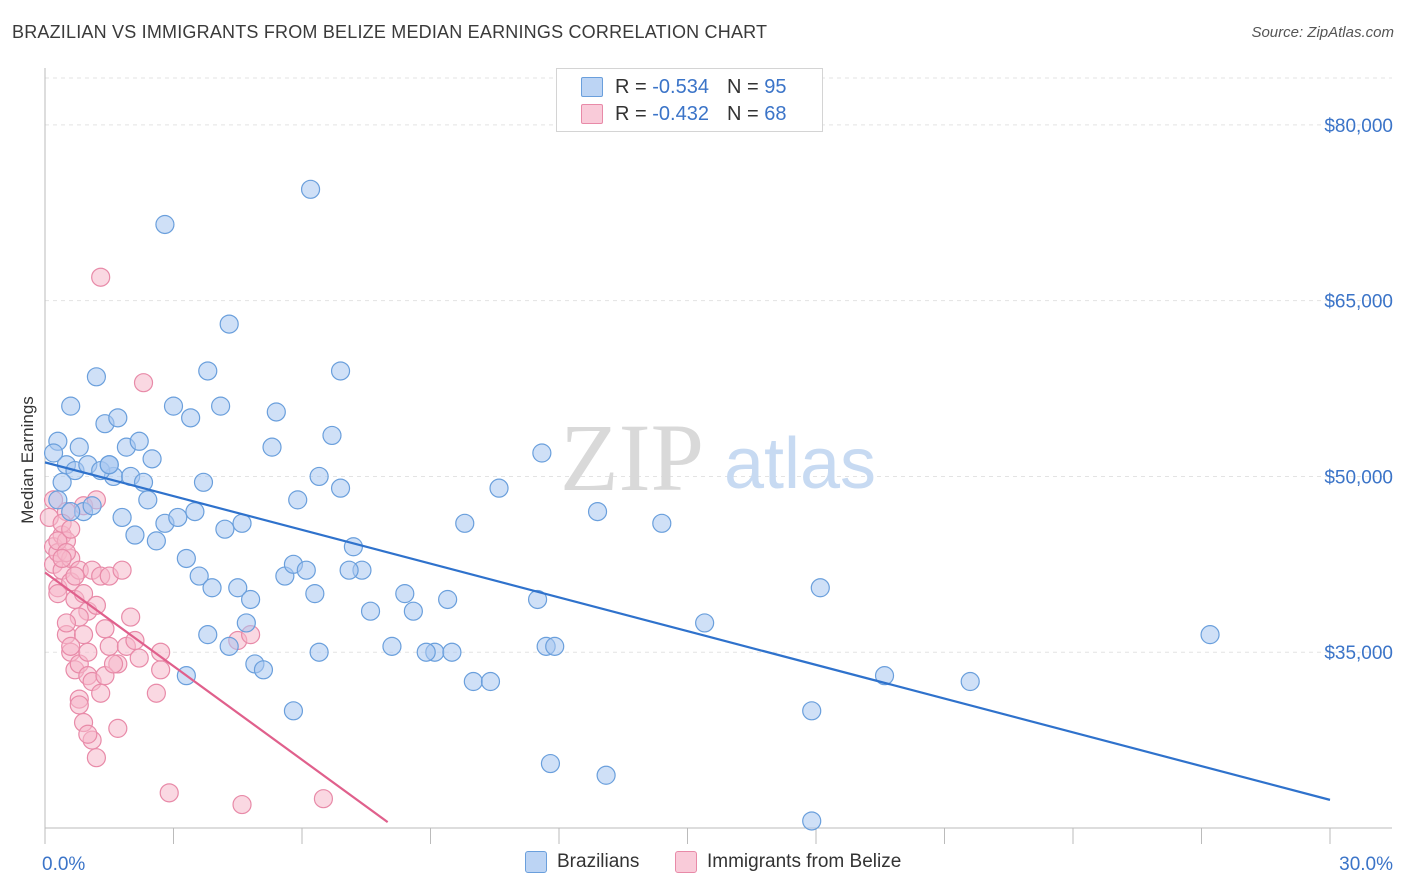  I want to click on correlation-legend: R = -0.534 N = 95 R = -0.432 N = 68, so click(689, 100).